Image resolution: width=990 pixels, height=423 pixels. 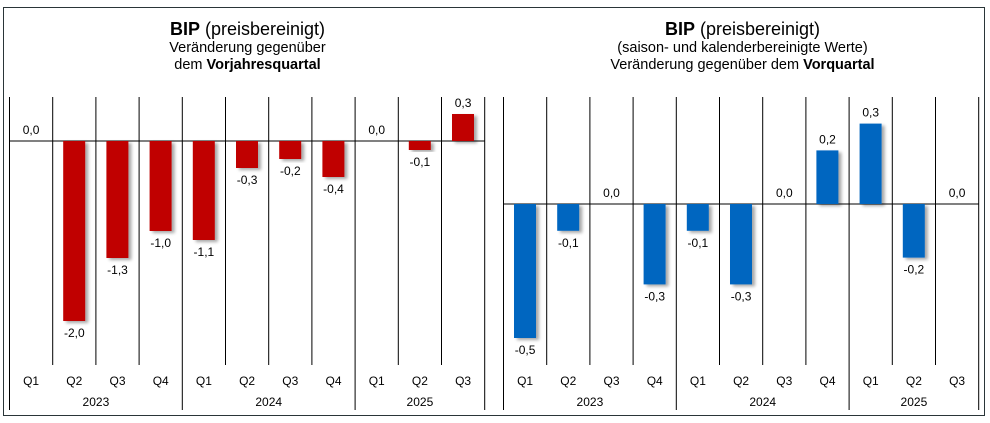 What do you see at coordinates (784, 193) in the screenshot?
I see `data-label-7: 0,0` at bounding box center [784, 193].